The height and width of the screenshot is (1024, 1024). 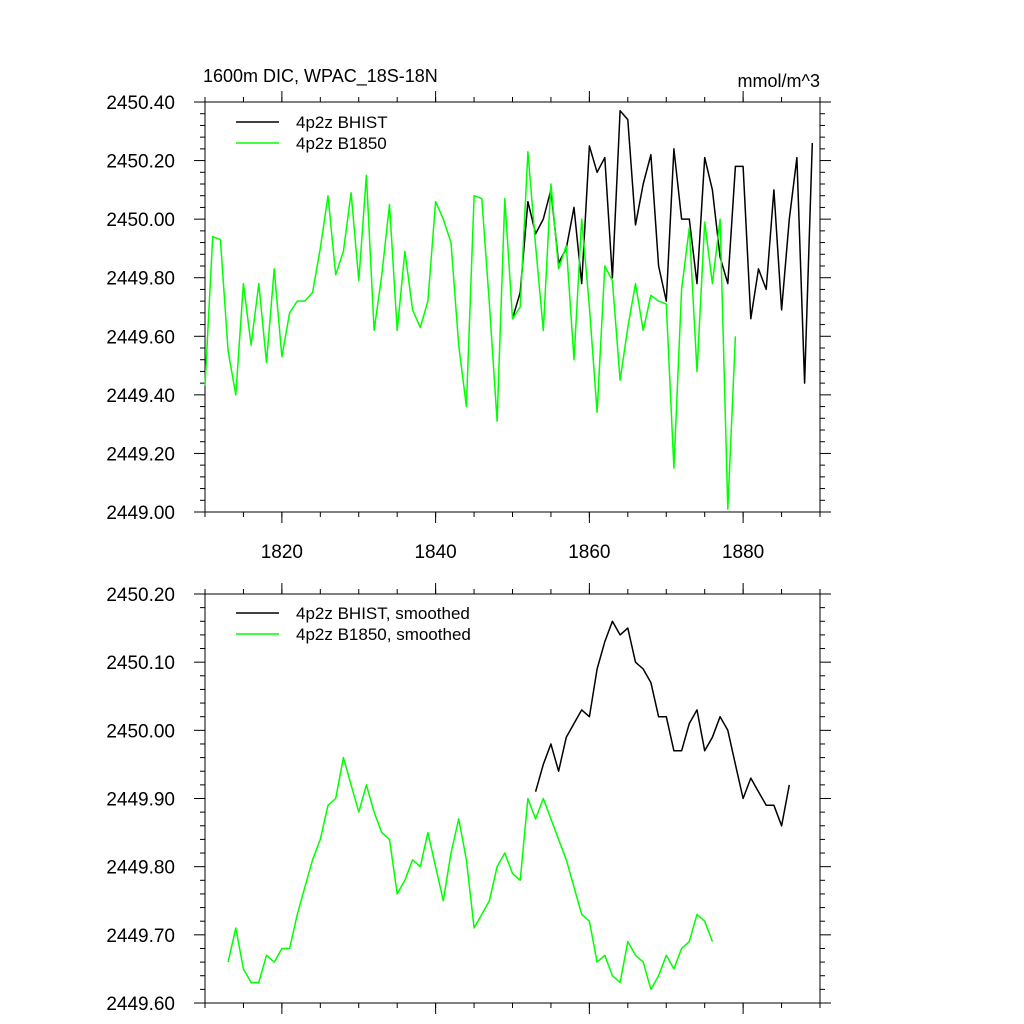 What do you see at coordinates (140, 663) in the screenshot?
I see `y-tick-label: 2450.10` at bounding box center [140, 663].